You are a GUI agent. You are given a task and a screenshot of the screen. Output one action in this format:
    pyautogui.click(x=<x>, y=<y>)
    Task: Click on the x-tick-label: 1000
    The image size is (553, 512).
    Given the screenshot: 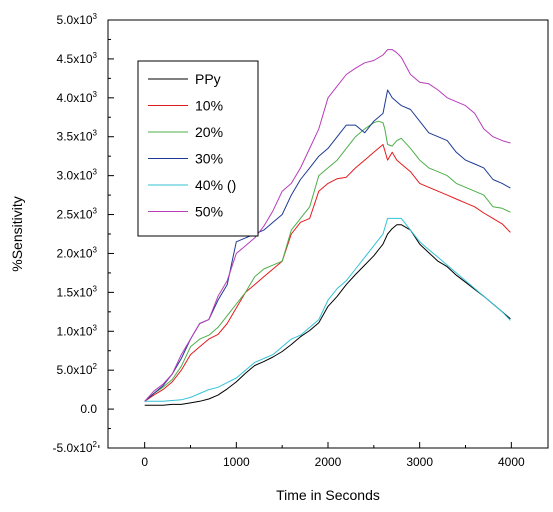 What is the action you would take?
    pyautogui.click(x=236, y=462)
    